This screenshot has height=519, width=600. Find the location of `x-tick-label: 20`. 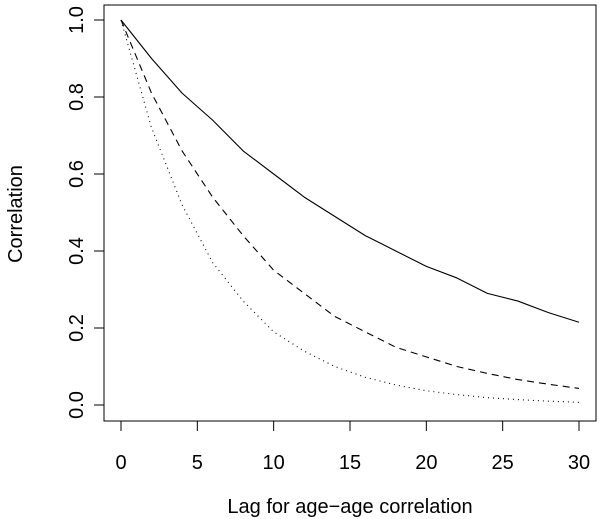

x-tick-label: 20 is located at coordinates (426, 463).